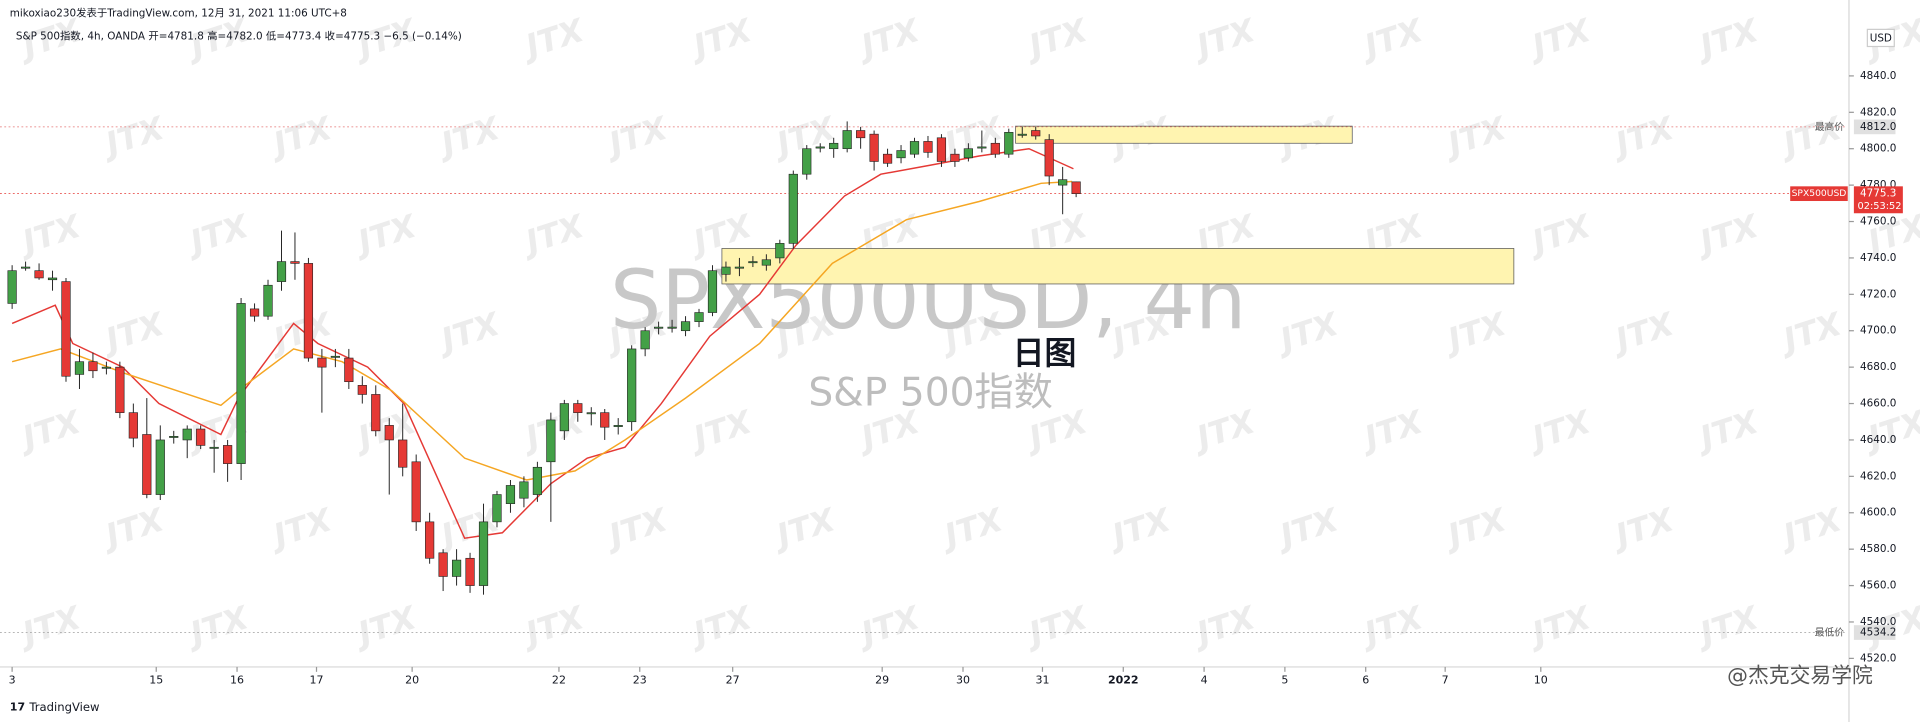  I want to click on y-tick-label: 4620.0, so click(1878, 476).